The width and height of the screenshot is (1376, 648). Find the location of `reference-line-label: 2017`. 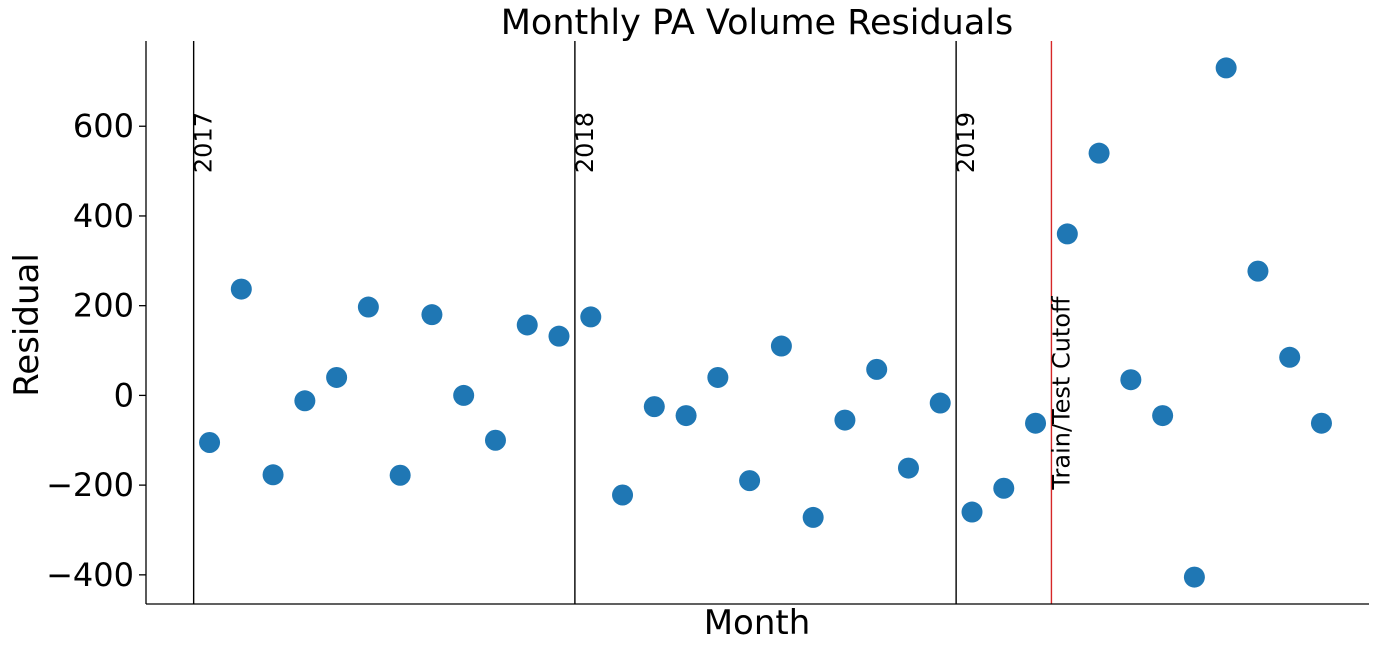

reference-line-label: 2017 is located at coordinates (204, 142).